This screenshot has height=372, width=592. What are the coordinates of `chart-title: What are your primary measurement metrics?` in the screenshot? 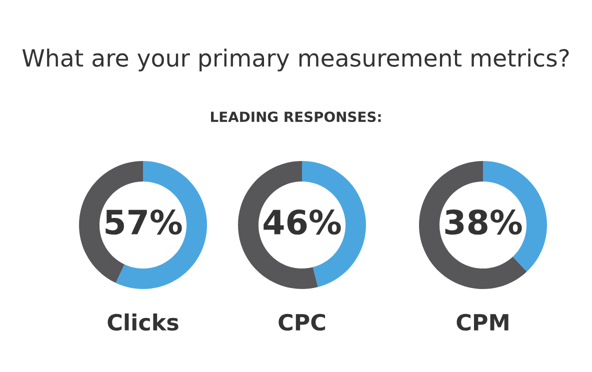 It's located at (295, 60).